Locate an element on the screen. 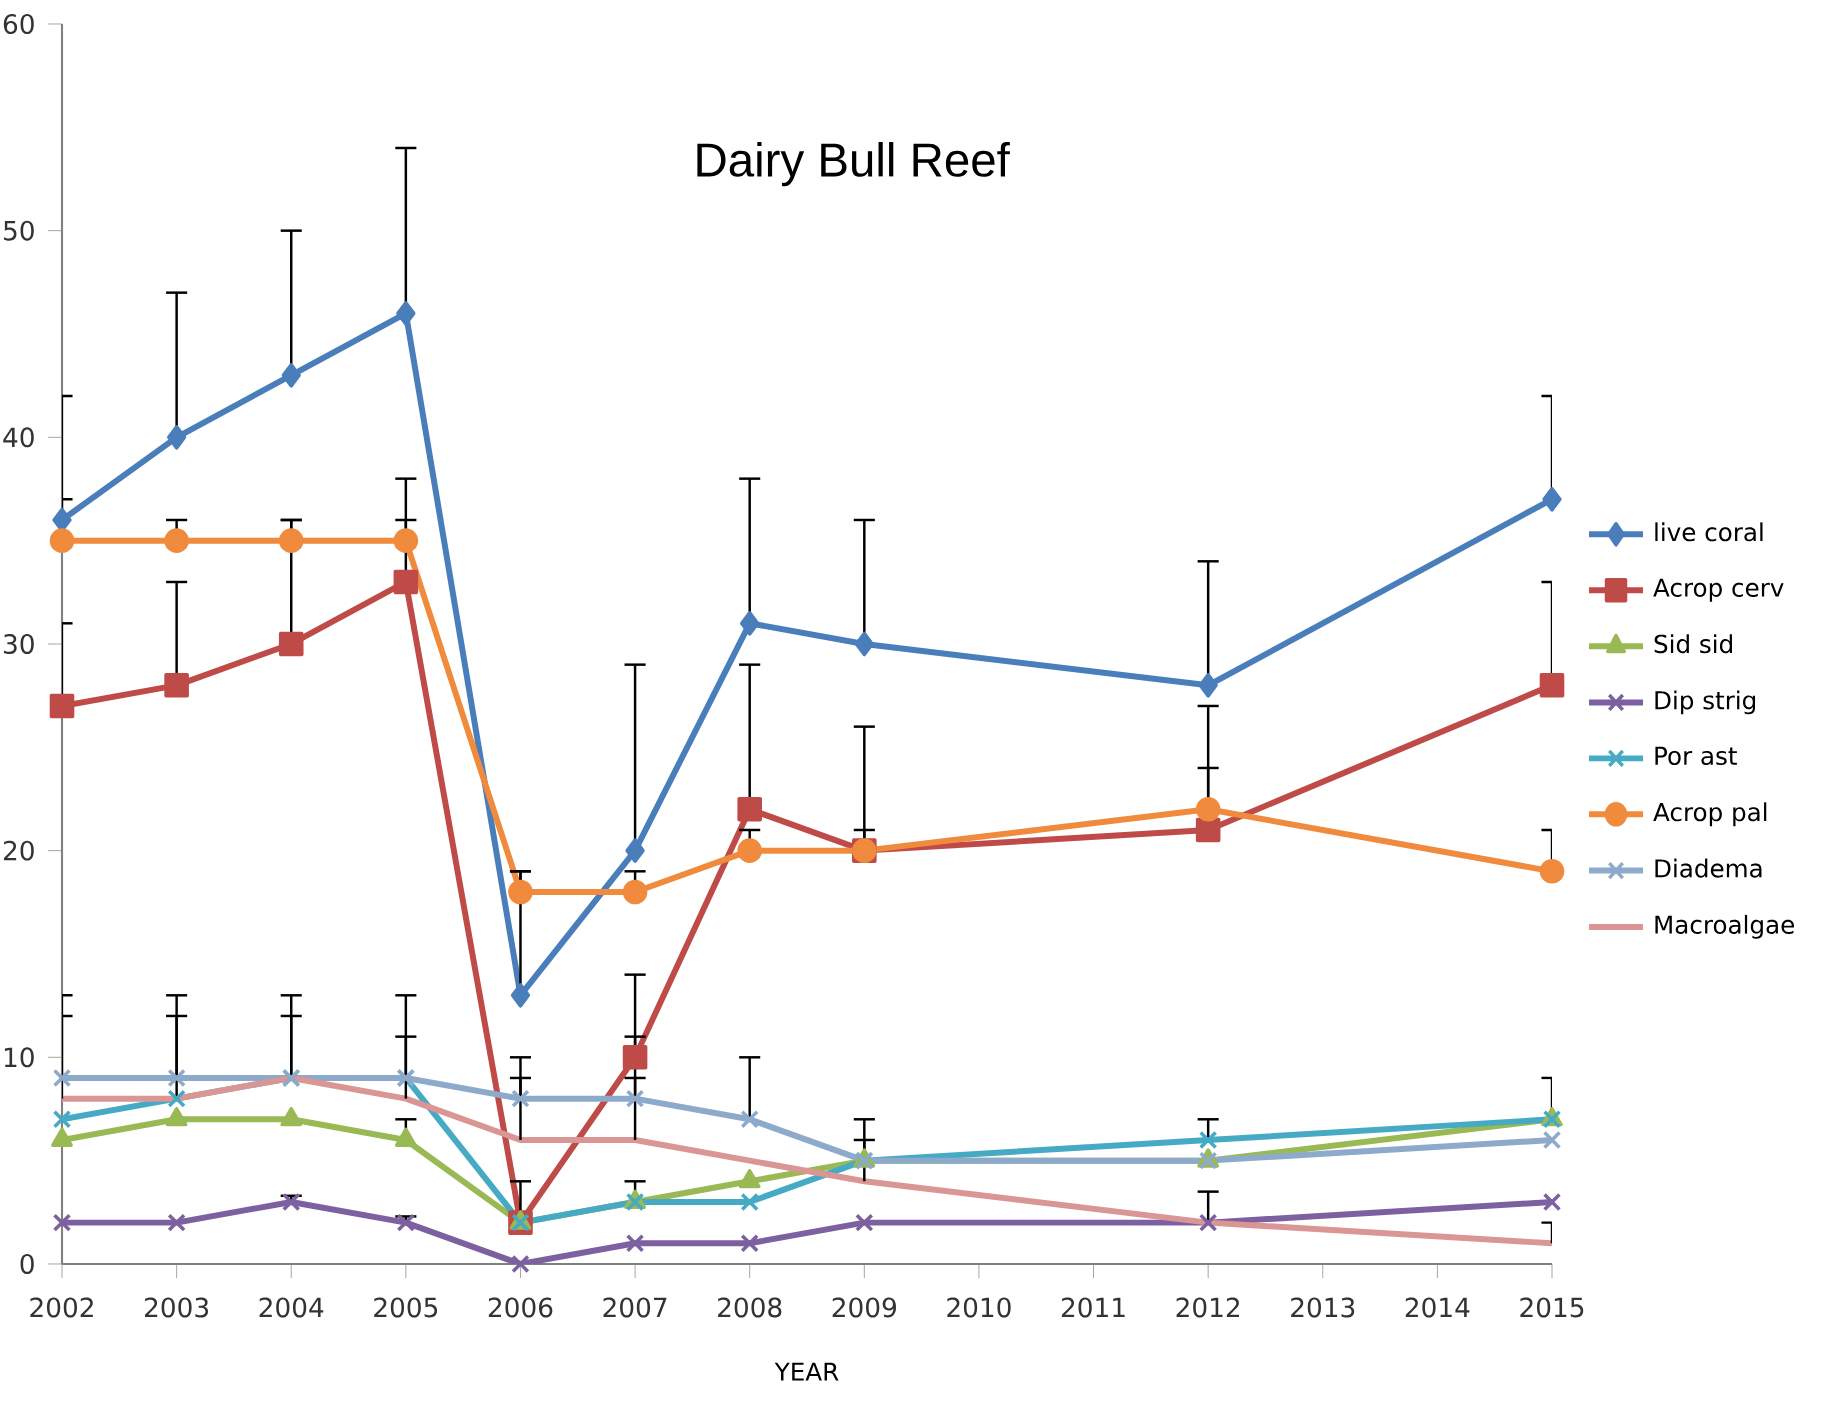 The width and height of the screenshot is (1826, 1404). text: Dairy Bull Reef is located at coordinates (853, 164).